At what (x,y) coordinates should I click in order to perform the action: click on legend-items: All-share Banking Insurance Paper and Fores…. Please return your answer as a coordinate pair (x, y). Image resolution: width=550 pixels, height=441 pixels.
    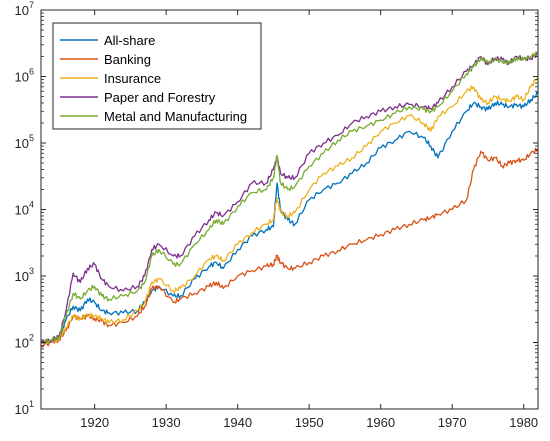
    Looking at the image, I should click on (153, 78).